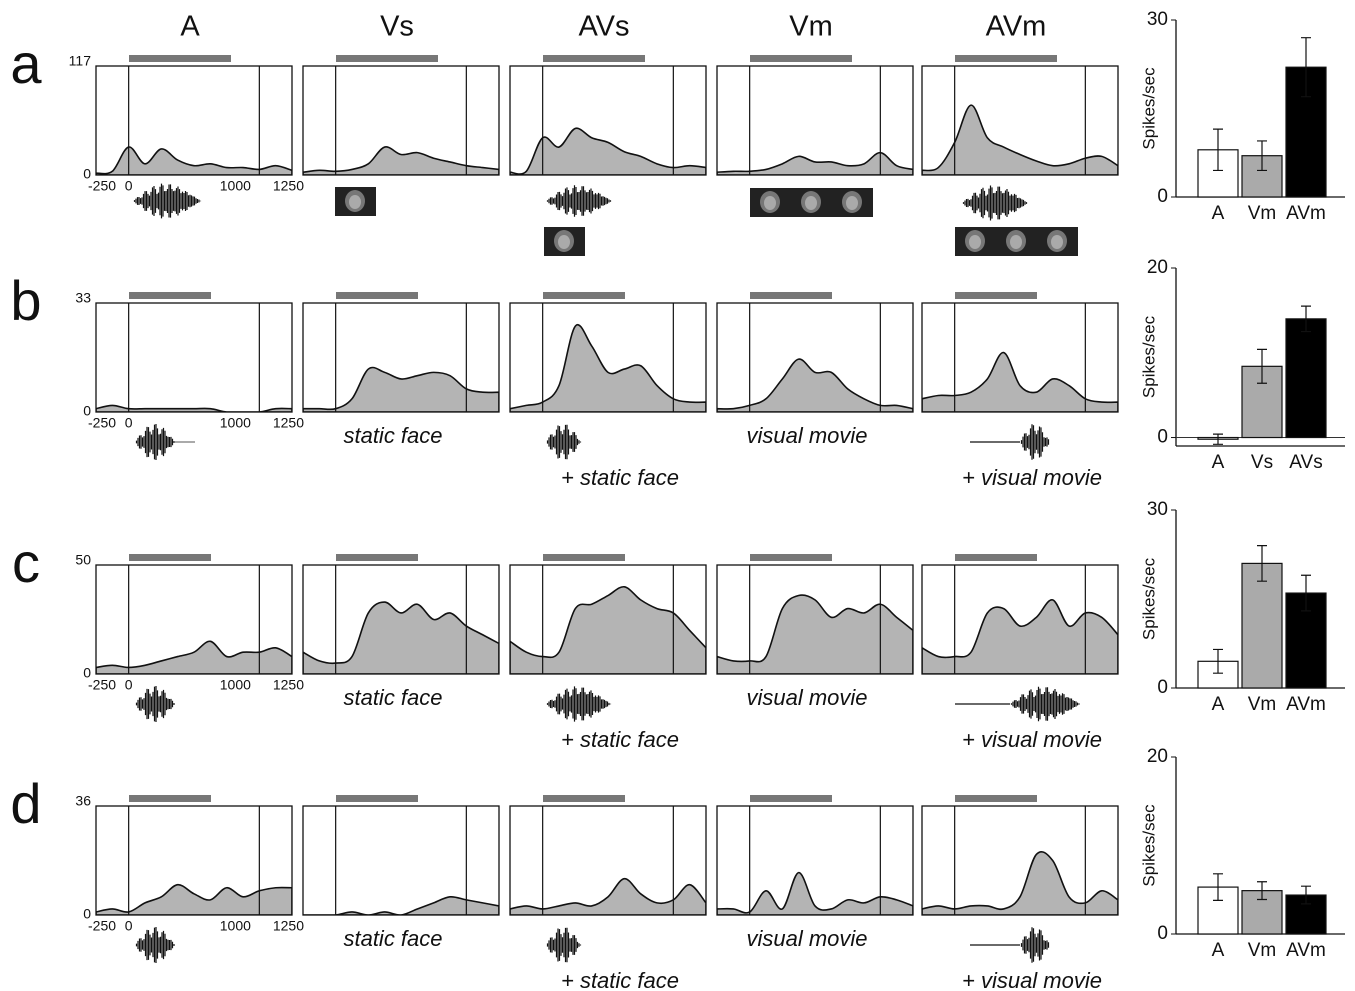  Describe the element at coordinates (26, 63) in the screenshot. I see `row-label: a` at that location.